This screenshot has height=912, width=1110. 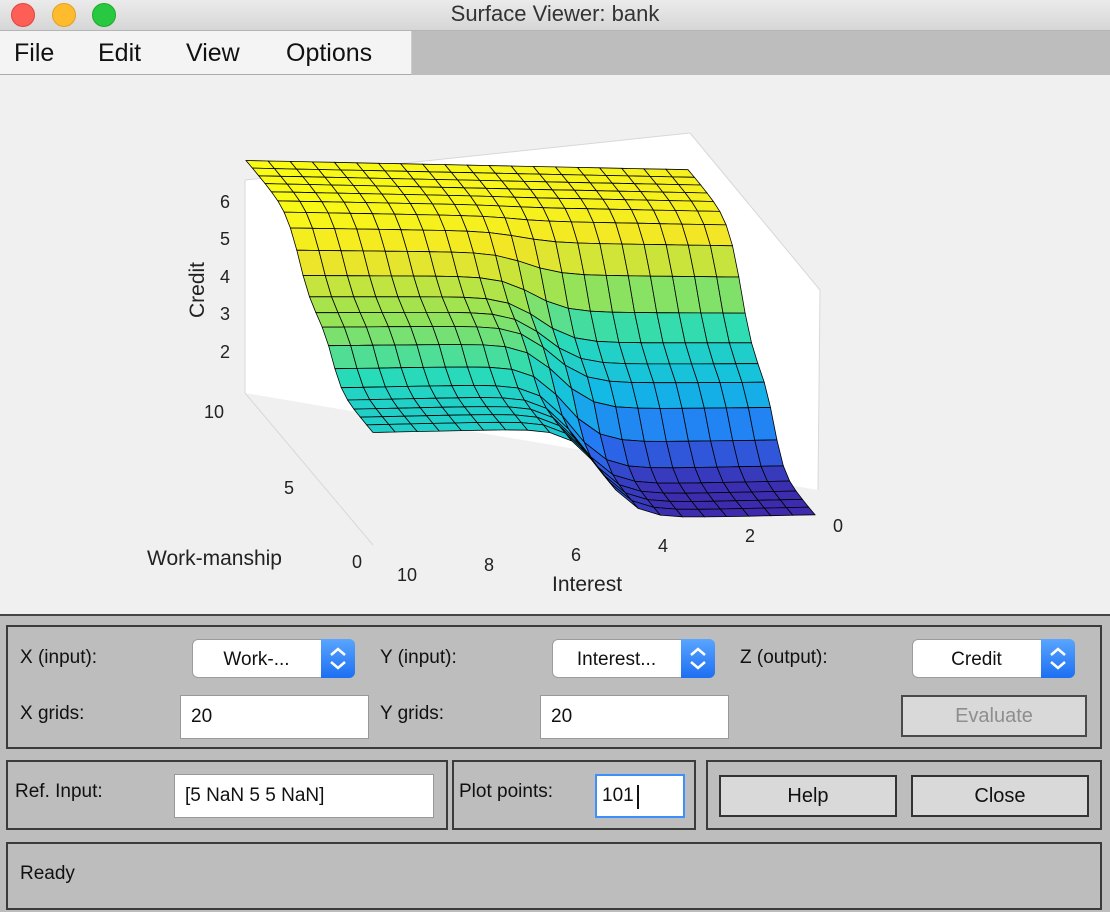 I want to click on z-tick: 6, so click(x=225, y=202).